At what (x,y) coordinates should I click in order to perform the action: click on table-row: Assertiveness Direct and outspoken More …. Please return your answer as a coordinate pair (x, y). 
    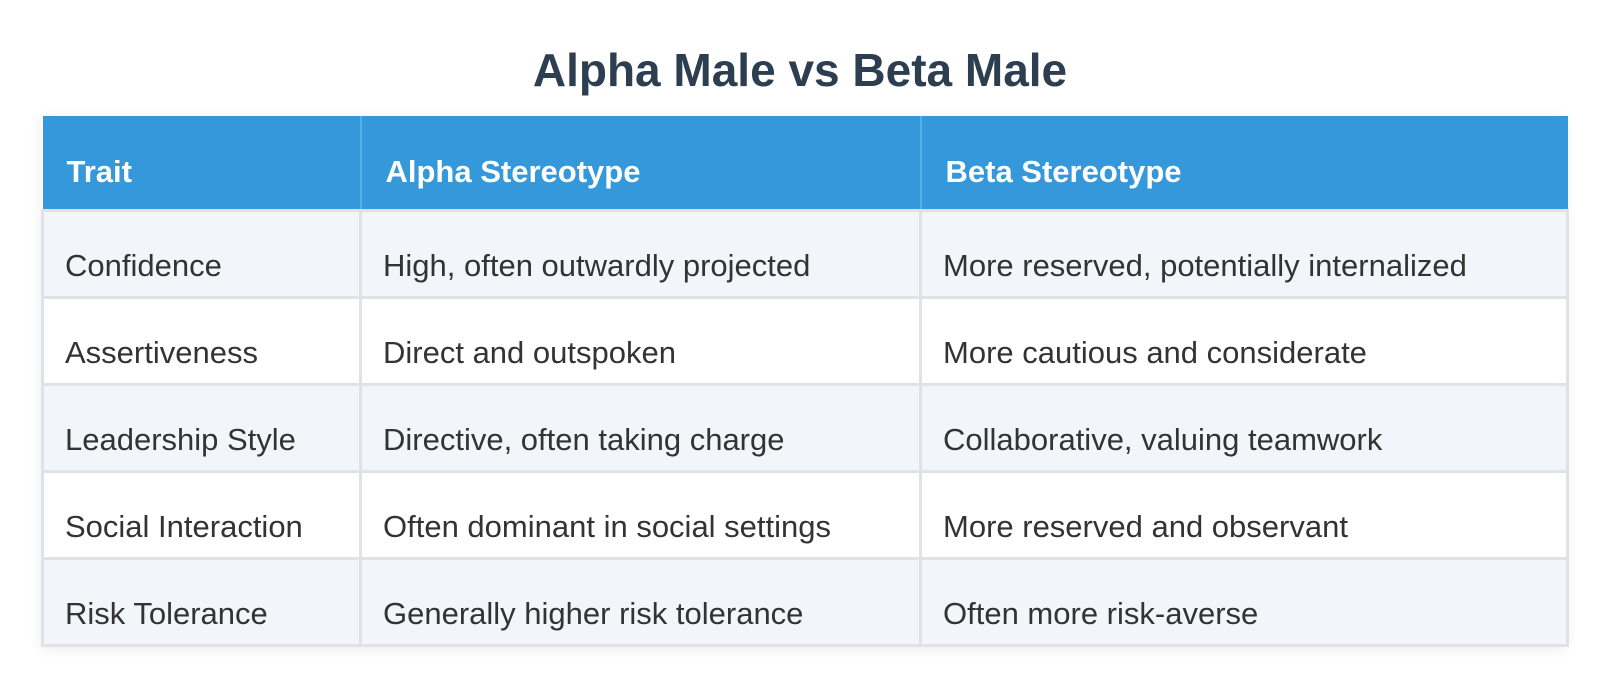
    Looking at the image, I should click on (805, 340).